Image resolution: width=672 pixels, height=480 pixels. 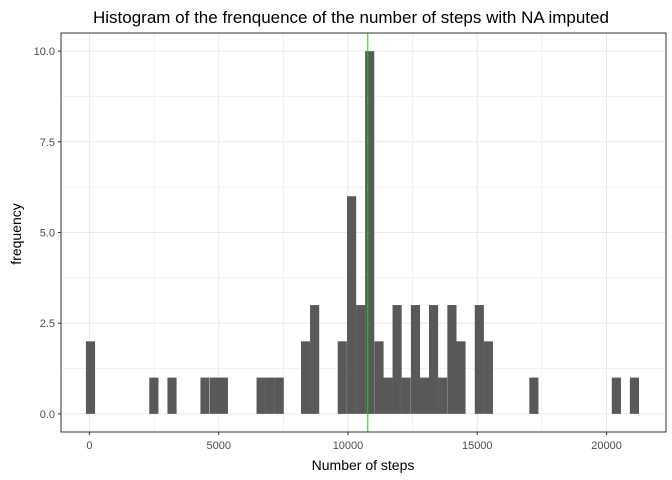 What do you see at coordinates (348, 446) in the screenshot?
I see `x-tick-label: 10000` at bounding box center [348, 446].